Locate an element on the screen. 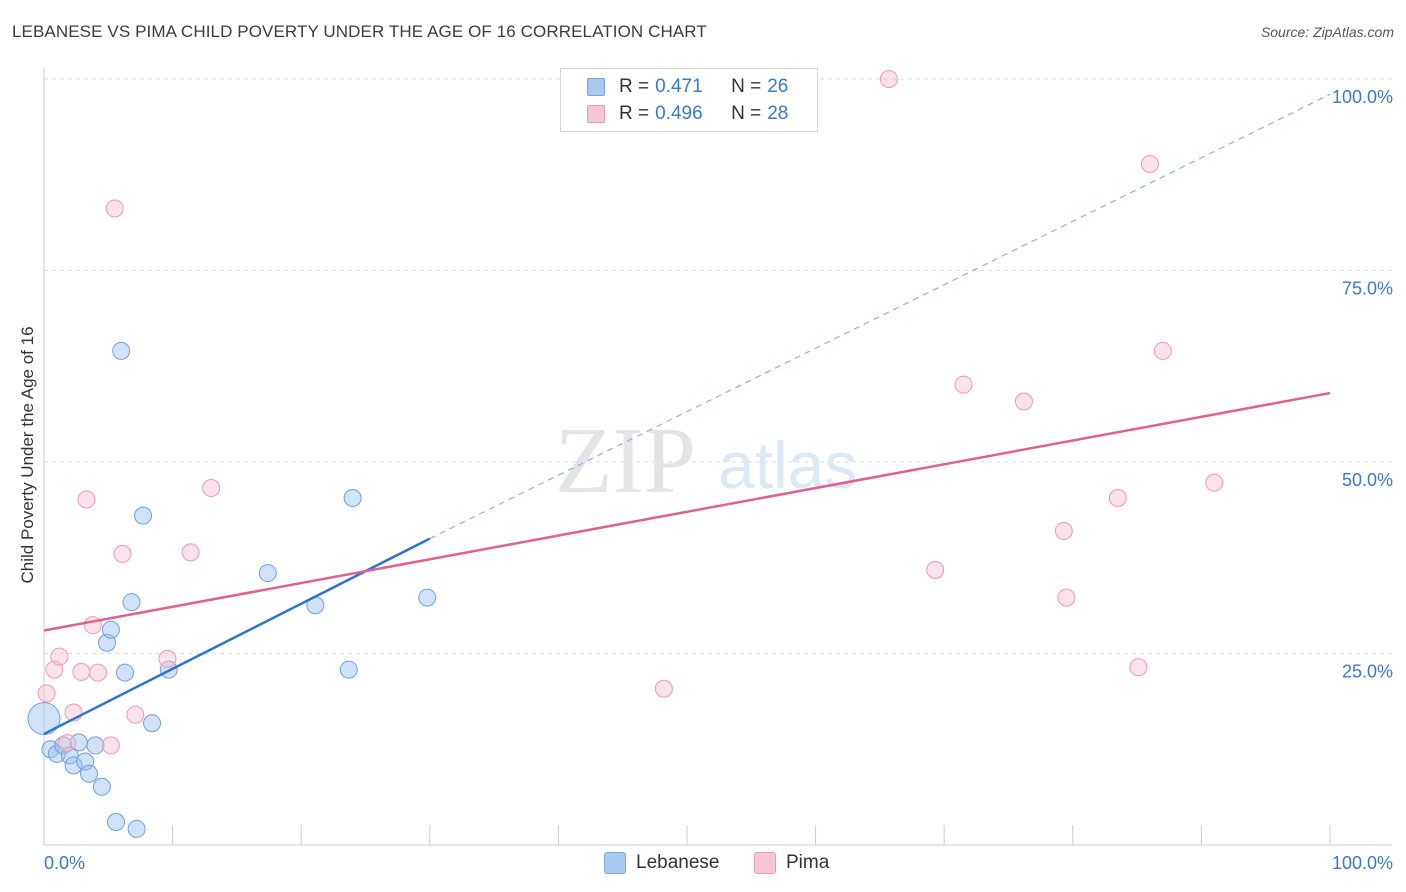  y-axis-label: Child Poverty Under the Age of 16 is located at coordinates (27, 455).